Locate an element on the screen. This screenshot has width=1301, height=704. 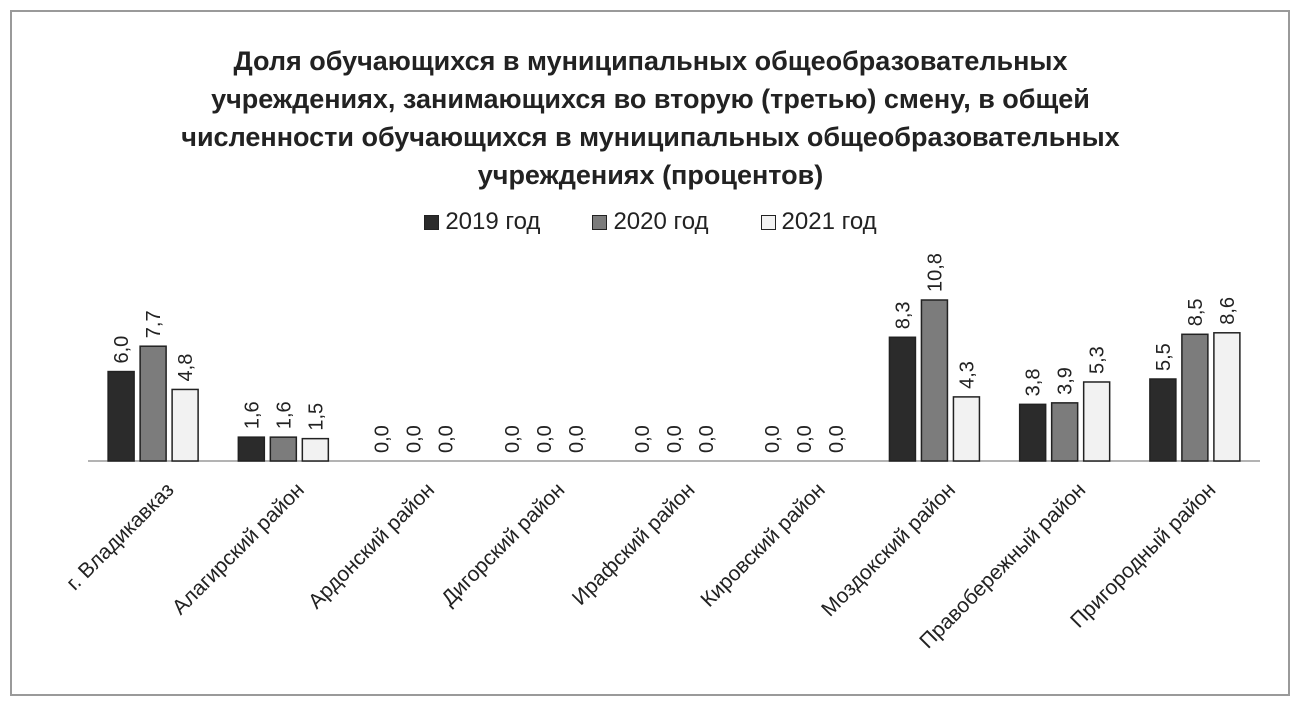
legend-item-2019: 2019 год is located at coordinates (482, 222).